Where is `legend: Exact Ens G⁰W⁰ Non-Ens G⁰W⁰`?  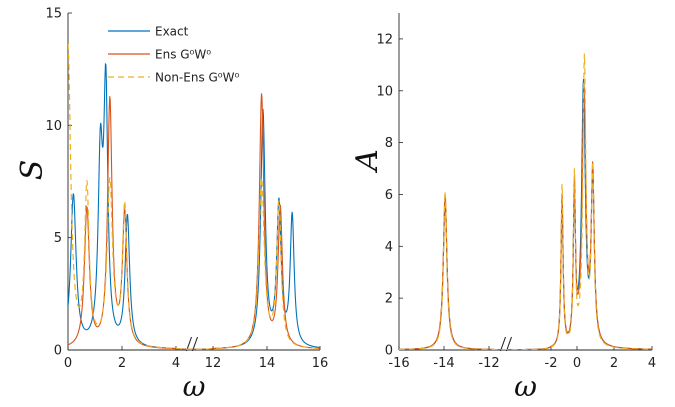
legend: Exact Ens G⁰W⁰ Non-Ens G⁰W⁰ is located at coordinates (173, 55).